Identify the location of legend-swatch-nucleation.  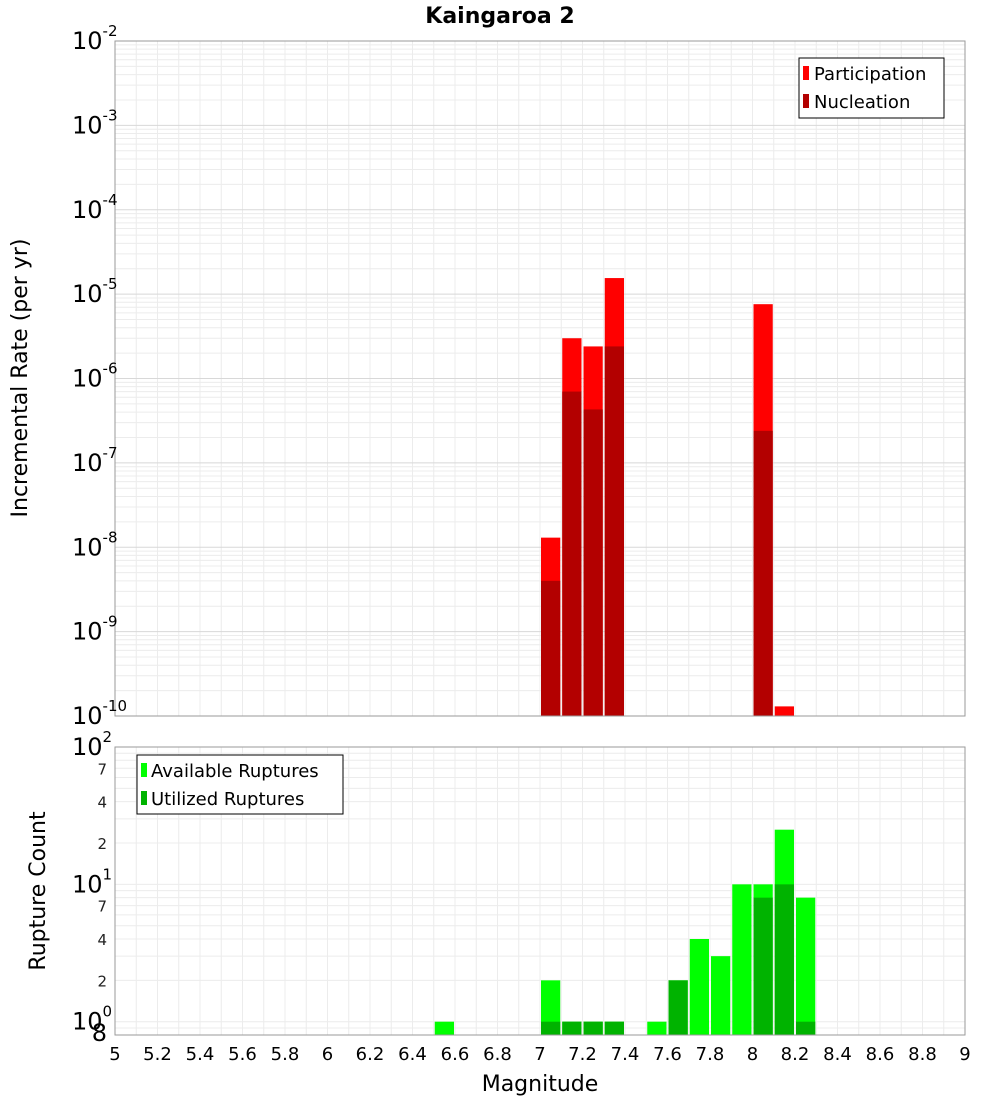
(806, 101).